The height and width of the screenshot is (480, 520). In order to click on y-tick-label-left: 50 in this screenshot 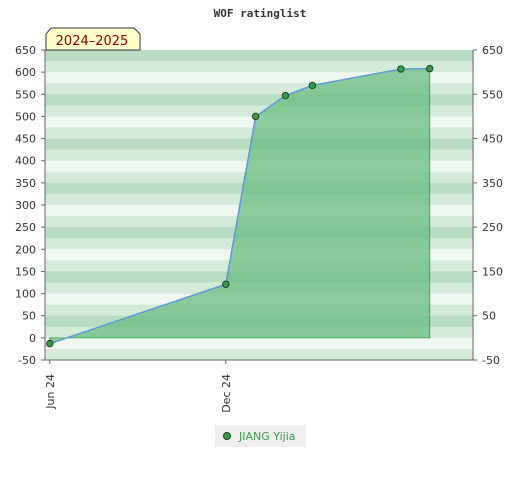, I will do `click(29, 316)`.